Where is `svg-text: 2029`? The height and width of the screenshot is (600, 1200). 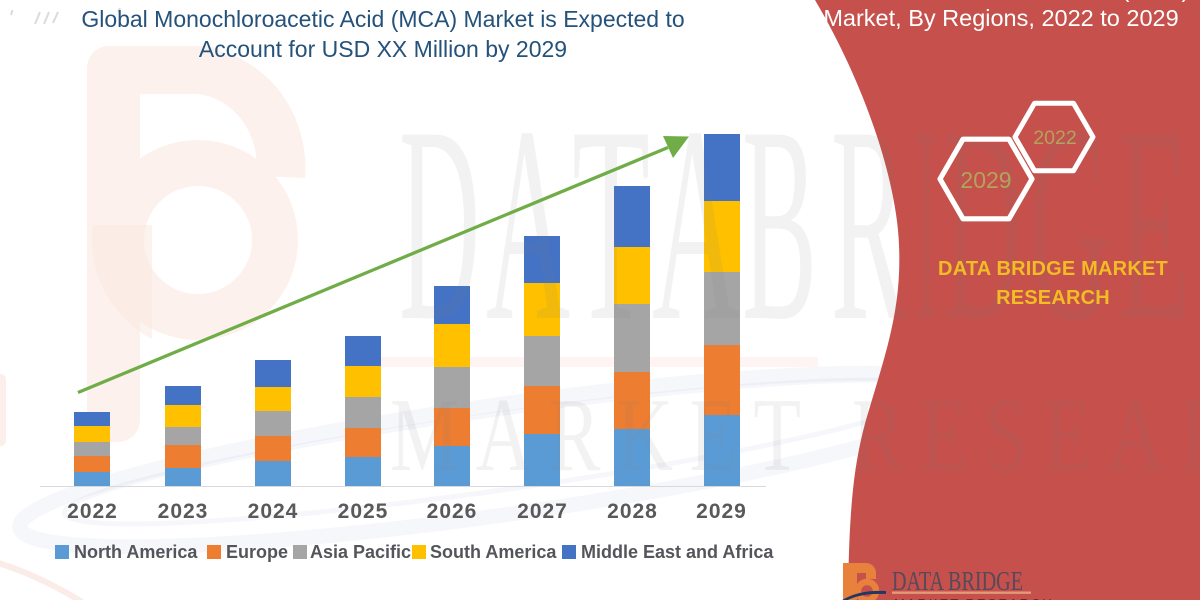 svg-text: 2029 is located at coordinates (985, 180).